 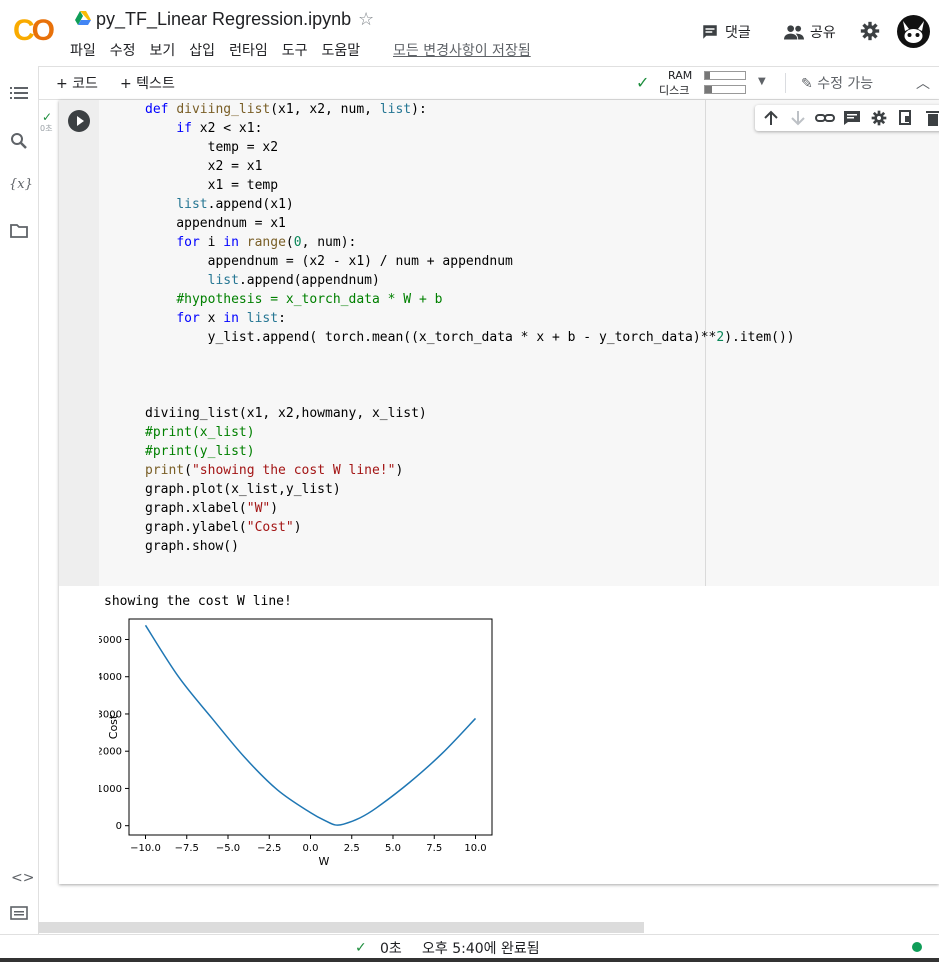 I want to click on run-cell-button, so click(x=79, y=121).